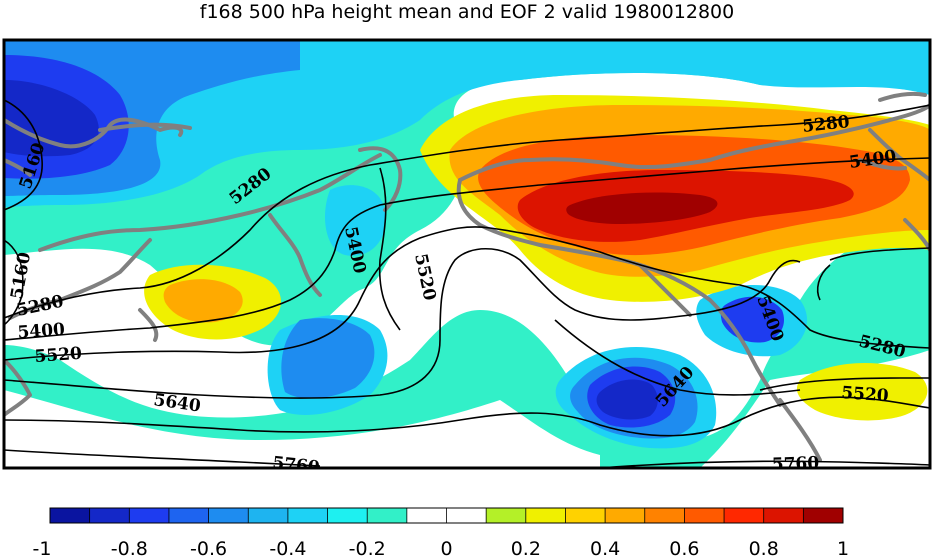 The image size is (934, 558). I want to click on colorbar-frame, so click(446, 515).